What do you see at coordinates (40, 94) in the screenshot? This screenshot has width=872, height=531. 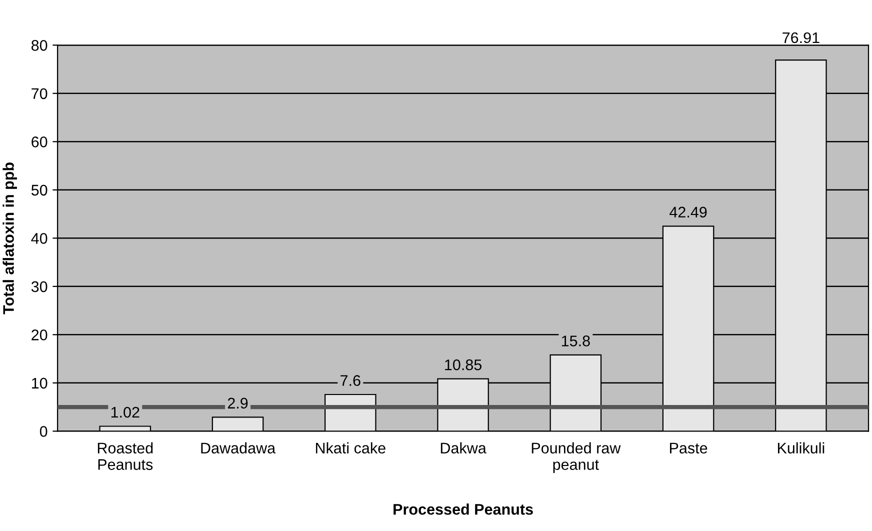 I see `y-tick-label: 70` at bounding box center [40, 94].